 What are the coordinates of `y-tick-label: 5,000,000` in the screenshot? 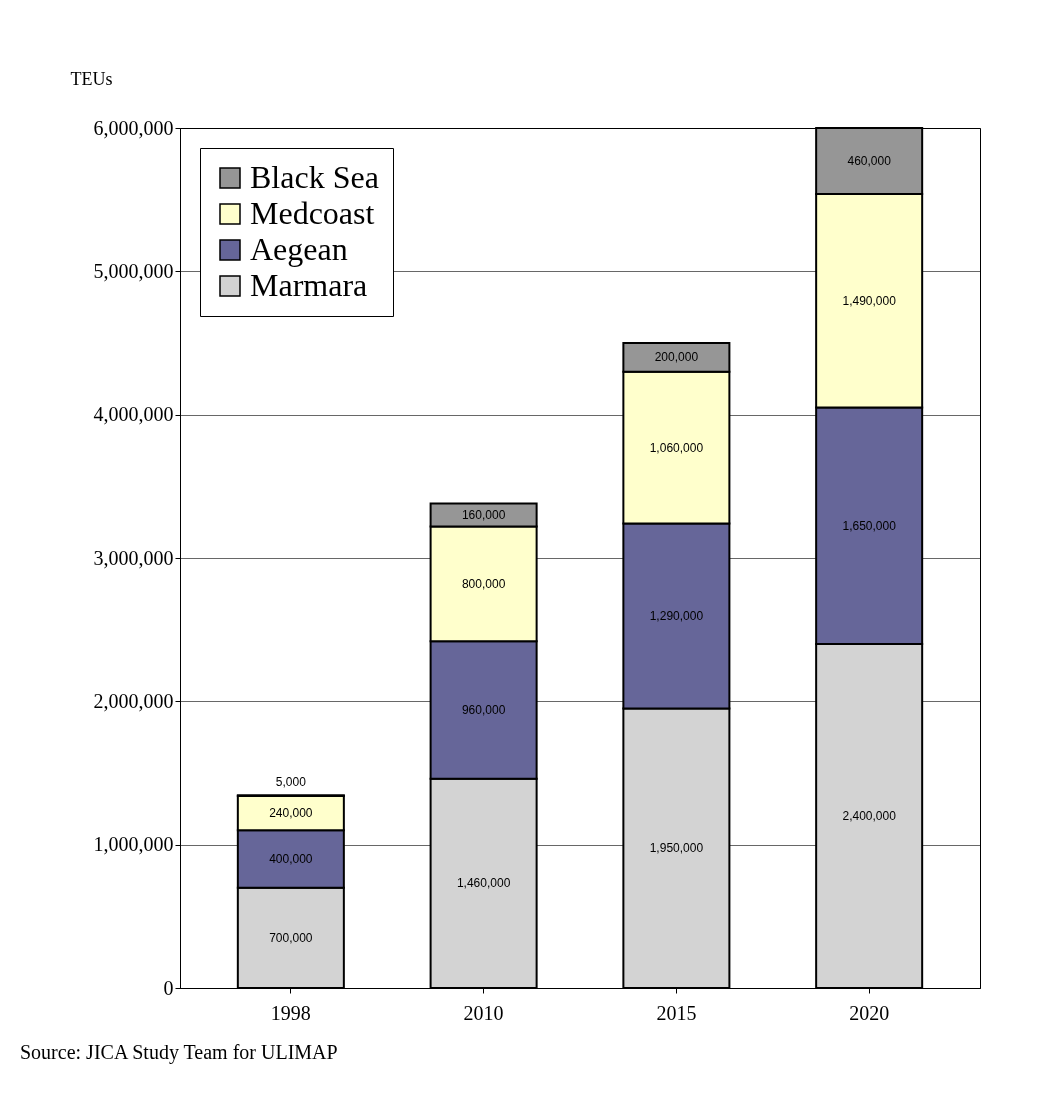 It's located at (133, 270).